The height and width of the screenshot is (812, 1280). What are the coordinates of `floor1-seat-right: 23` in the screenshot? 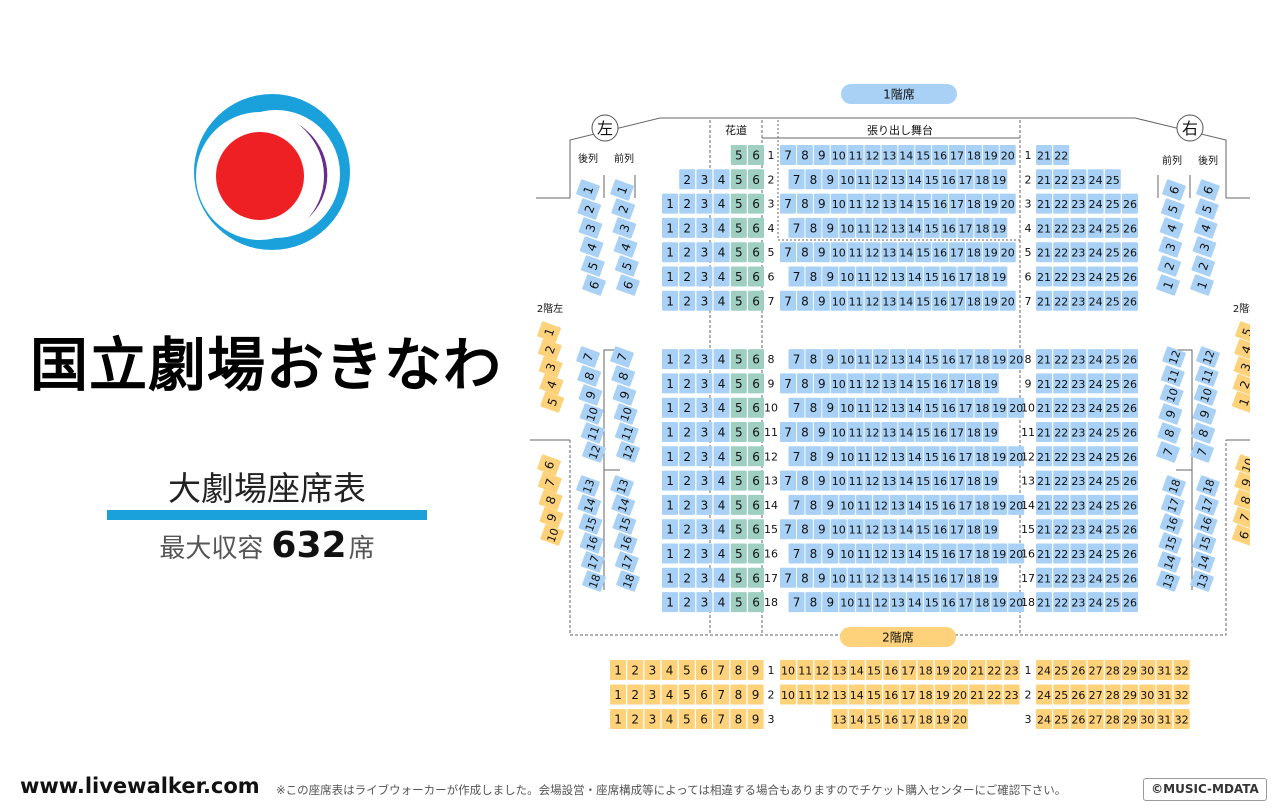 It's located at (1078, 203).